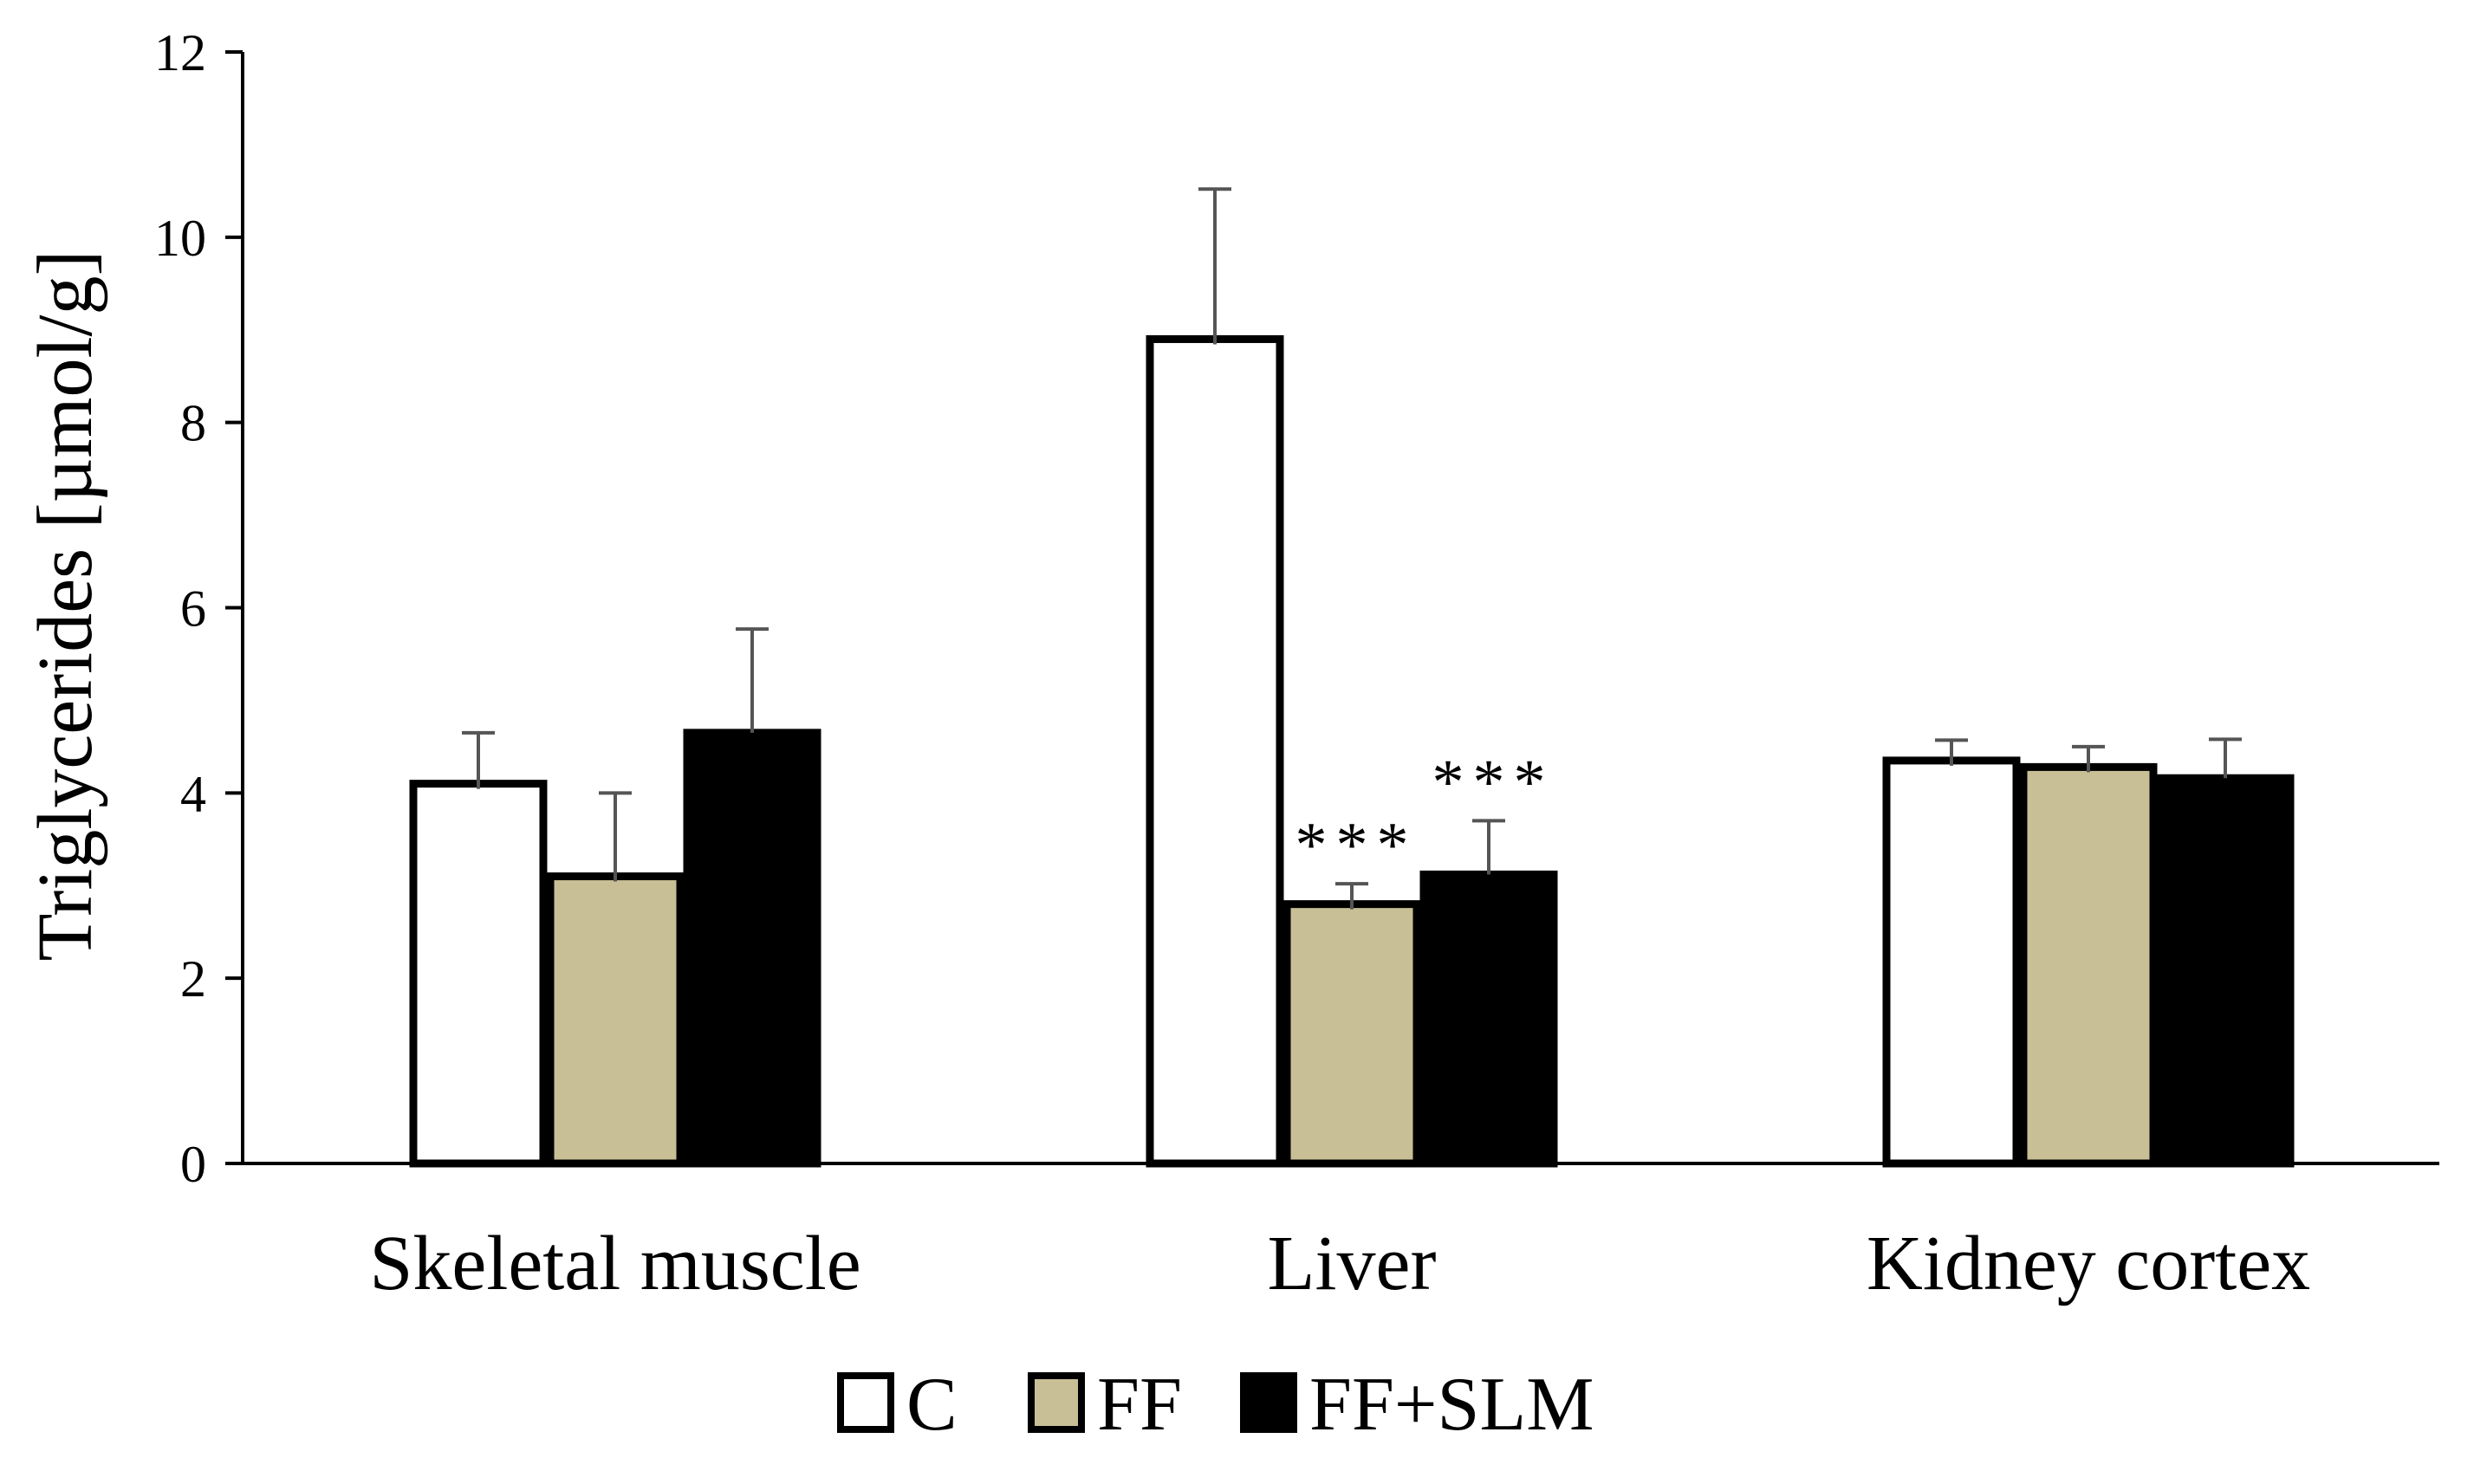  What do you see at coordinates (66, 606) in the screenshot?
I see `y-axis-title: Triglycerides [µmol/g]` at bounding box center [66, 606].